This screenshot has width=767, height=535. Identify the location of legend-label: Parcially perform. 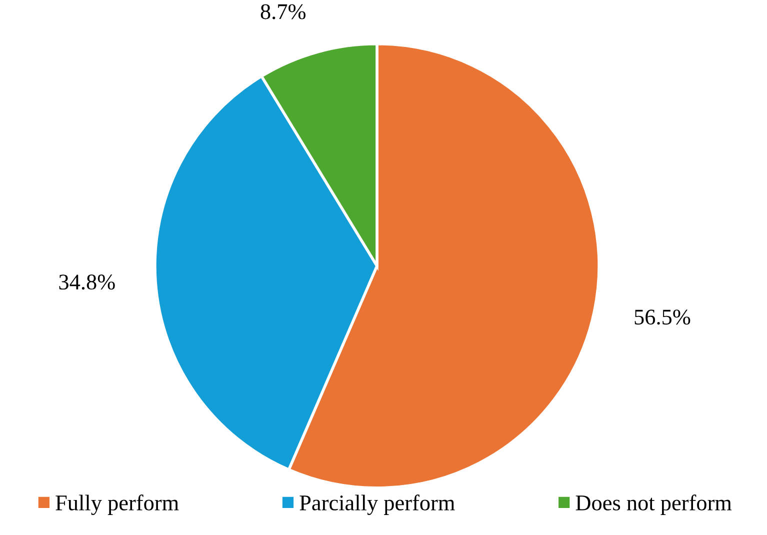
(377, 504).